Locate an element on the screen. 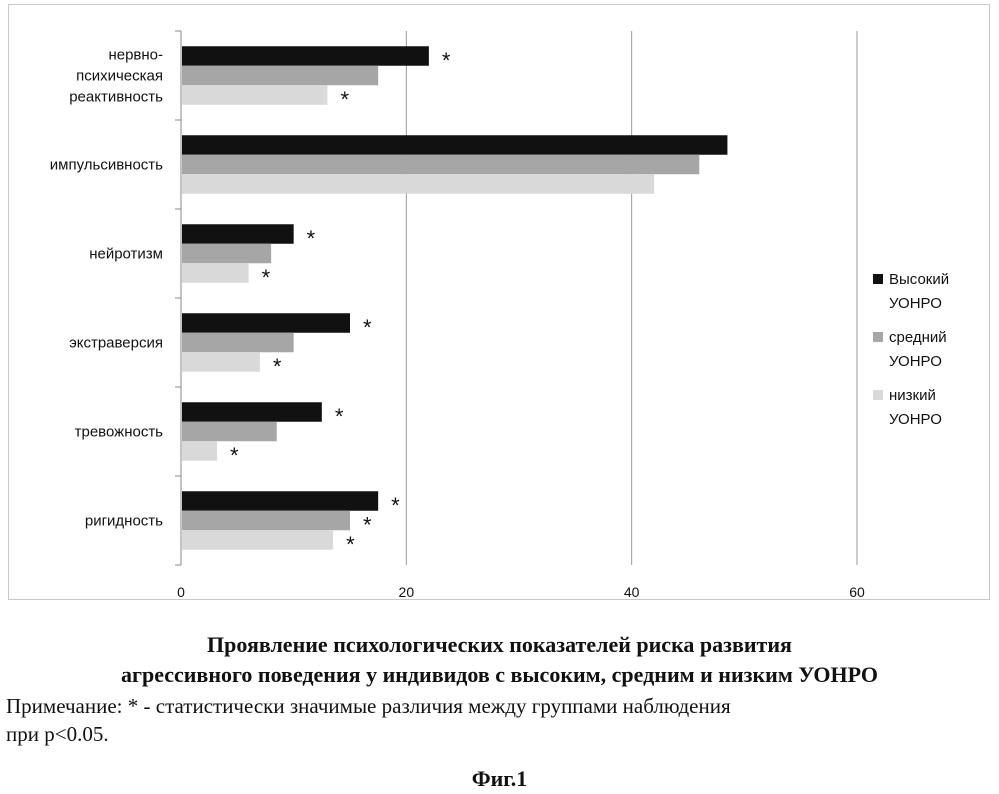  x-tick-label: 60 is located at coordinates (857, 592).